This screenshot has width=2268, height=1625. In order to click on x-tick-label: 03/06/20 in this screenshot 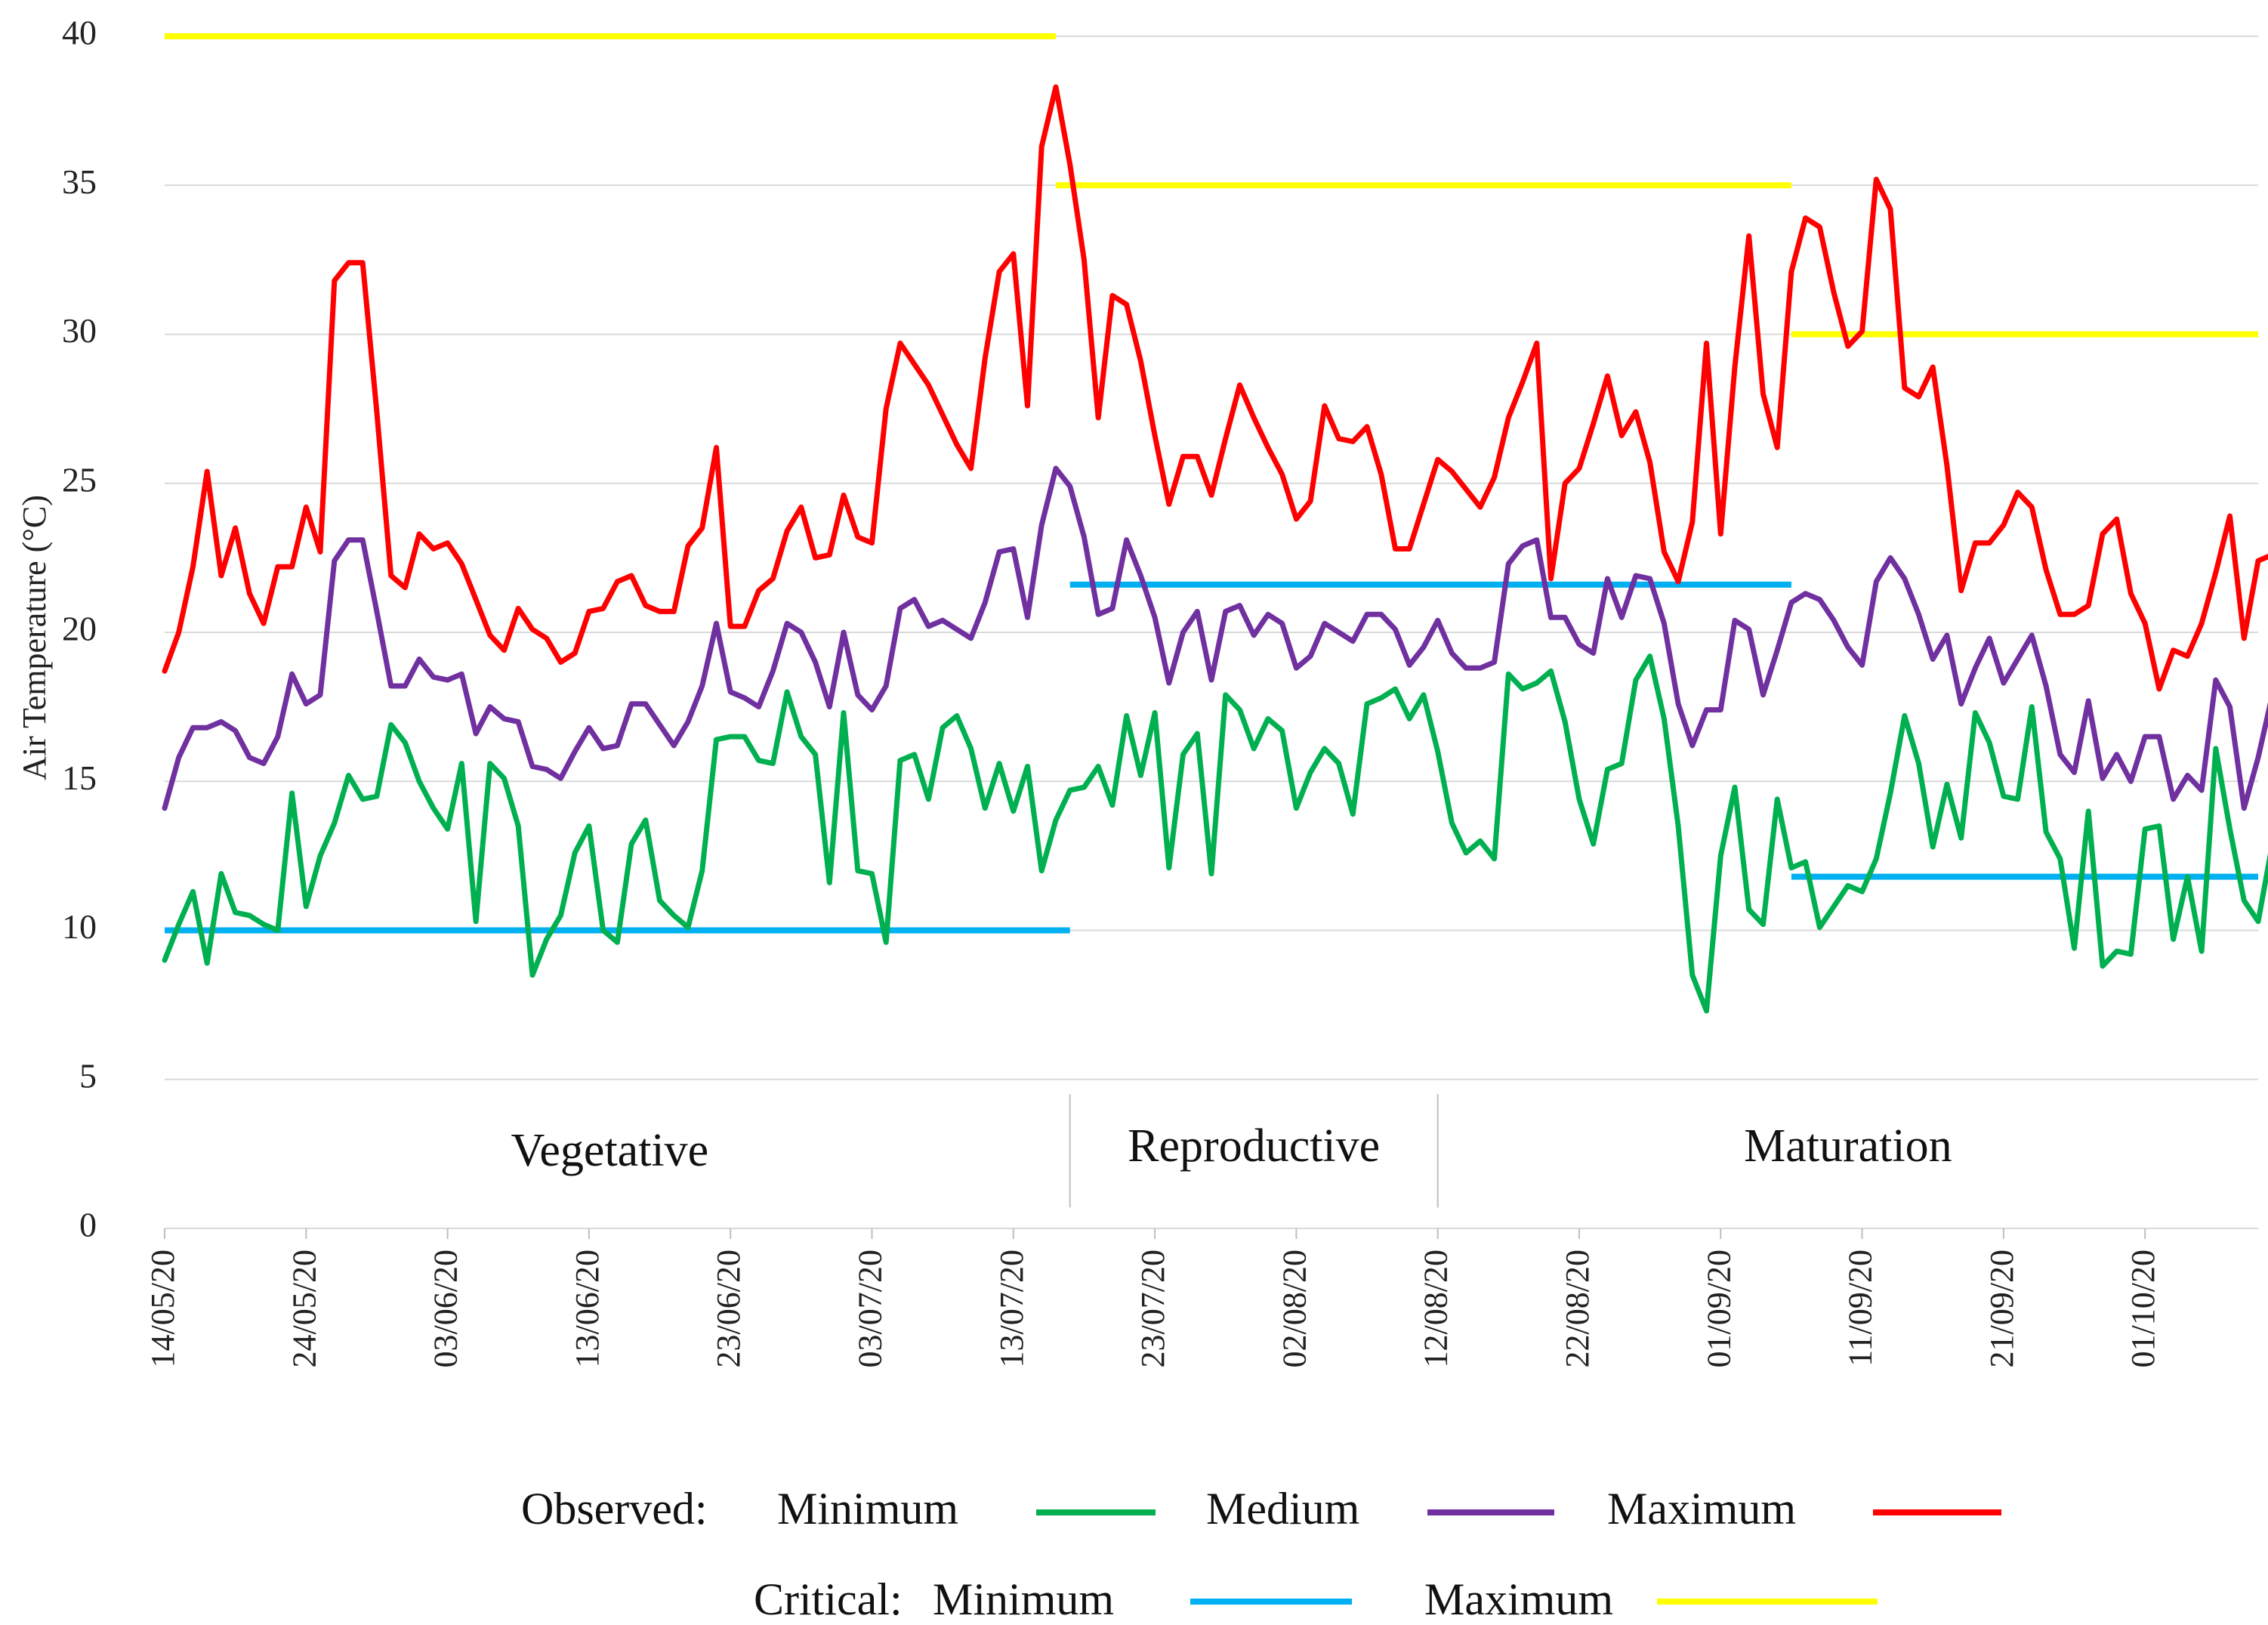, I will do `click(445, 1308)`.